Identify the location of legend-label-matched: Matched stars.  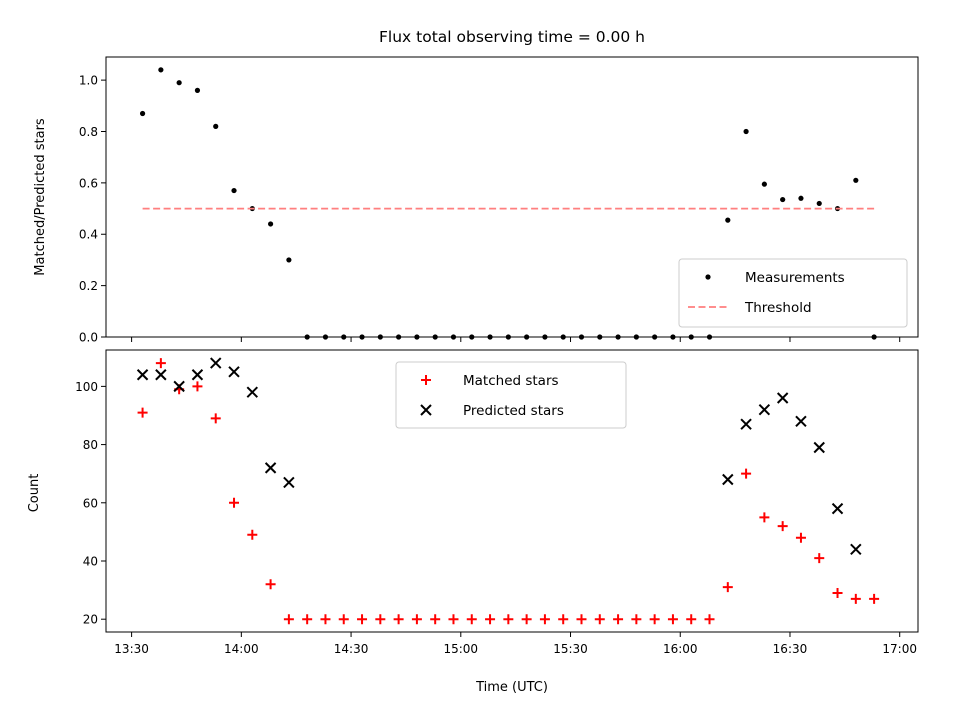
(511, 381).